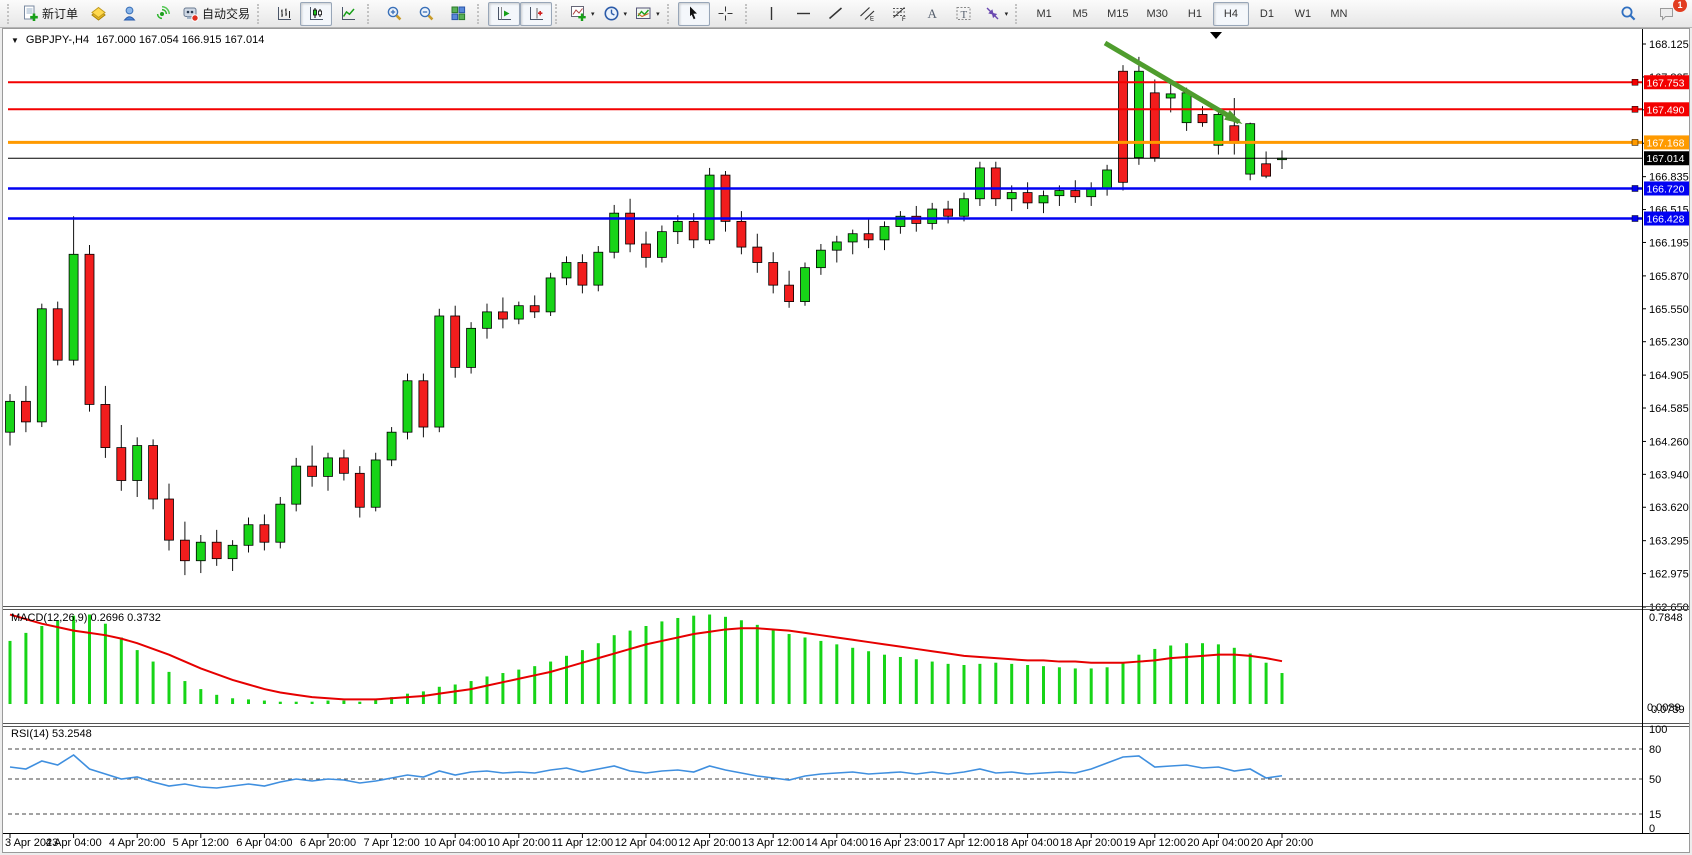 The height and width of the screenshot is (855, 1692). I want to click on cursor-button, so click(693, 13).